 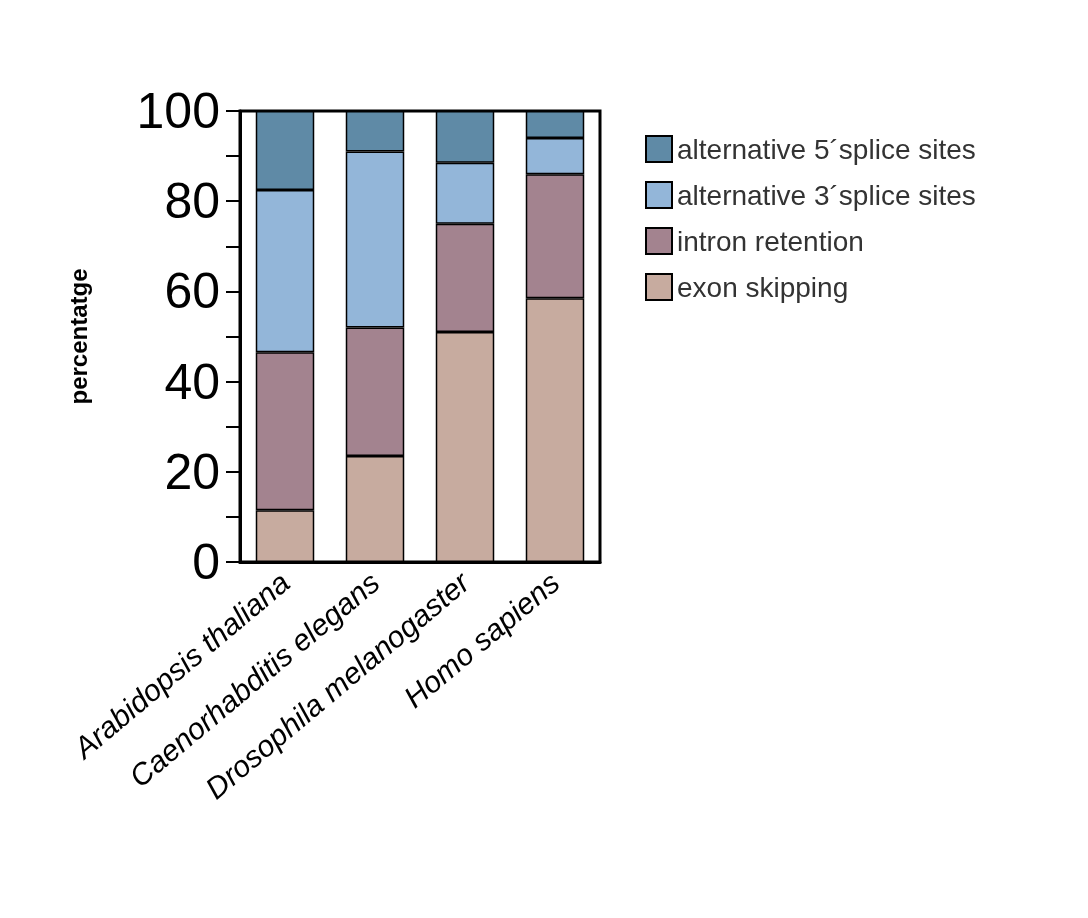 I want to click on y-tick-label: 20, so click(x=192, y=471).